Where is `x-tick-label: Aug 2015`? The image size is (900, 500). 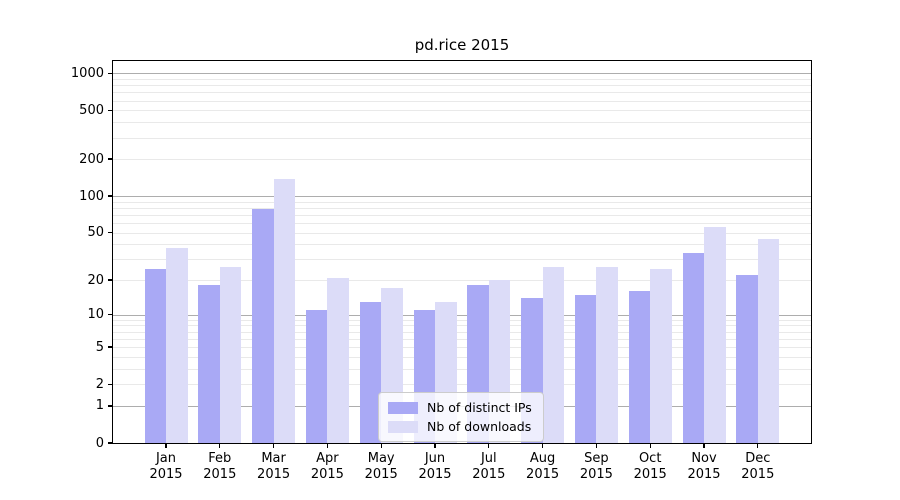 x-tick-label: Aug 2015 is located at coordinates (543, 467).